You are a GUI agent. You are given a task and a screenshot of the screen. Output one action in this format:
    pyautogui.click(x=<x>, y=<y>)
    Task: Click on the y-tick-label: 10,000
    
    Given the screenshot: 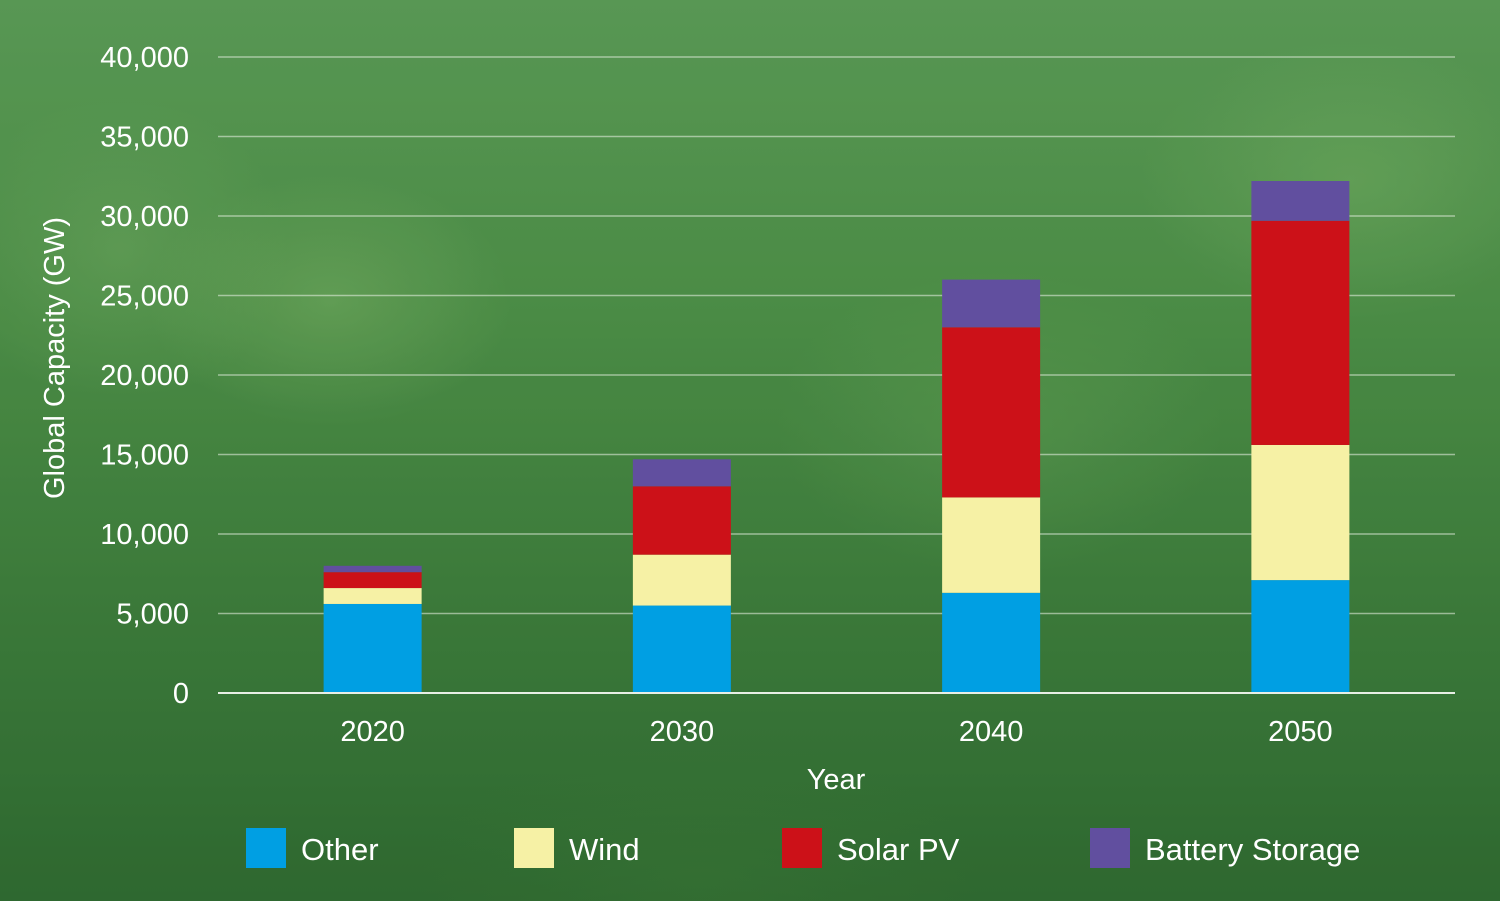 What is the action you would take?
    pyautogui.click(x=144, y=535)
    